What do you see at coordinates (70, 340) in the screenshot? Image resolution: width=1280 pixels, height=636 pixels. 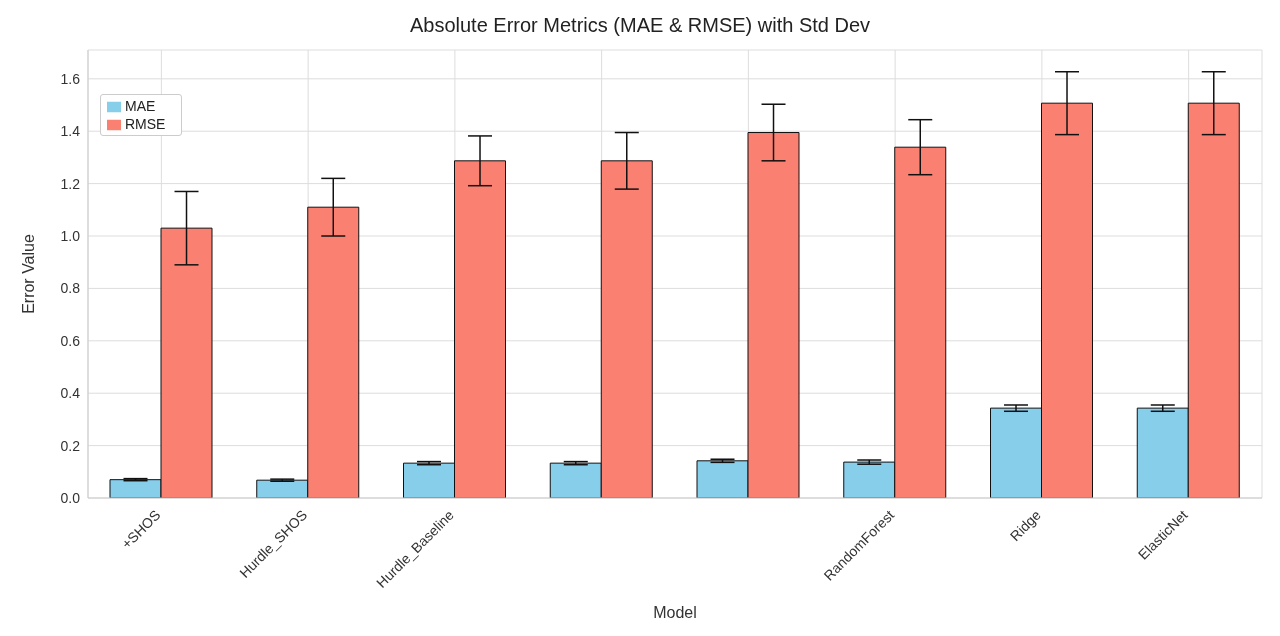 I see `y-tick-label: 0.6` at bounding box center [70, 340].